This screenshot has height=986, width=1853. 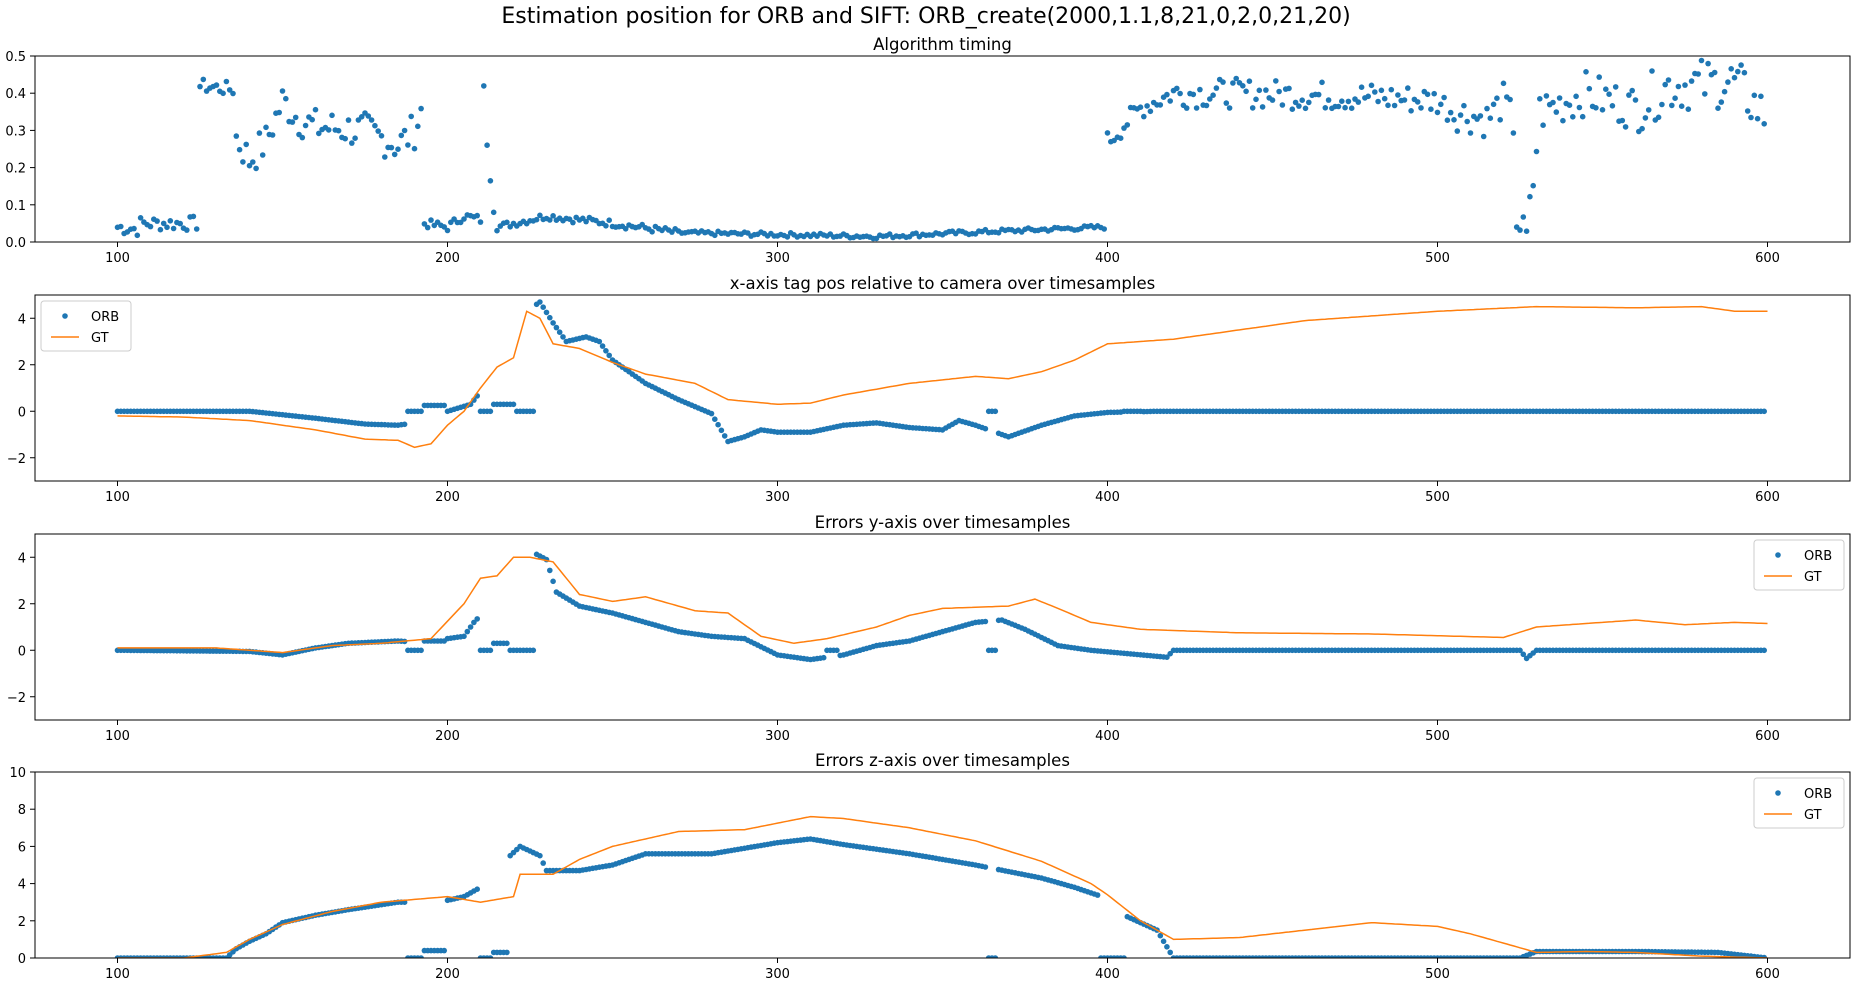 What do you see at coordinates (22, 605) in the screenshot?
I see `y-tick-label: 2` at bounding box center [22, 605].